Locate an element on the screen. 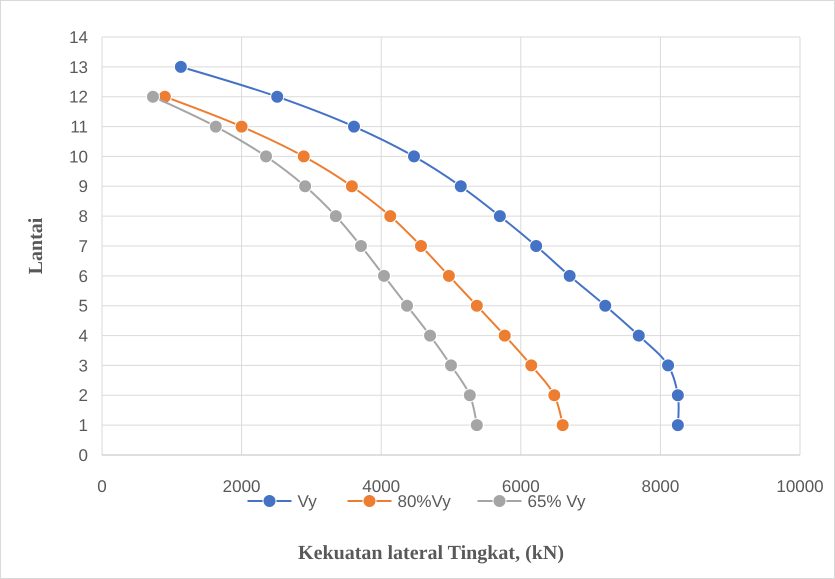  y-tick-label: 9 is located at coordinates (83, 186).